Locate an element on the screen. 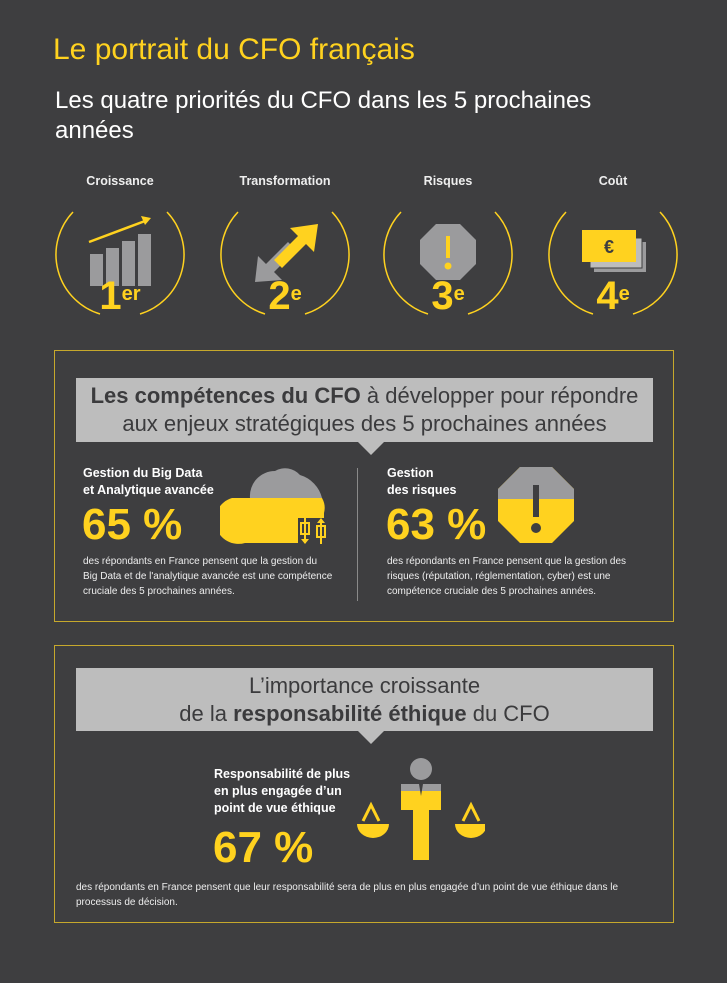 Image resolution: width=727 pixels, height=983 pixels. priority-risques: Risques 3e is located at coordinates (448, 249).